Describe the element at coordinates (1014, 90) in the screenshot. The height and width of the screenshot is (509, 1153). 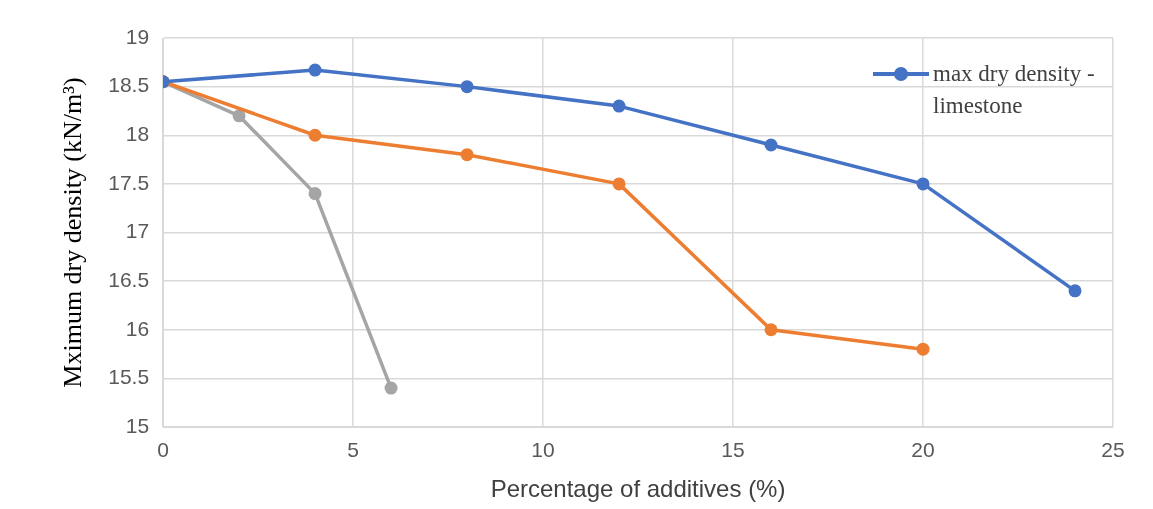
I see `legend-label: max dry density - limestone` at that location.